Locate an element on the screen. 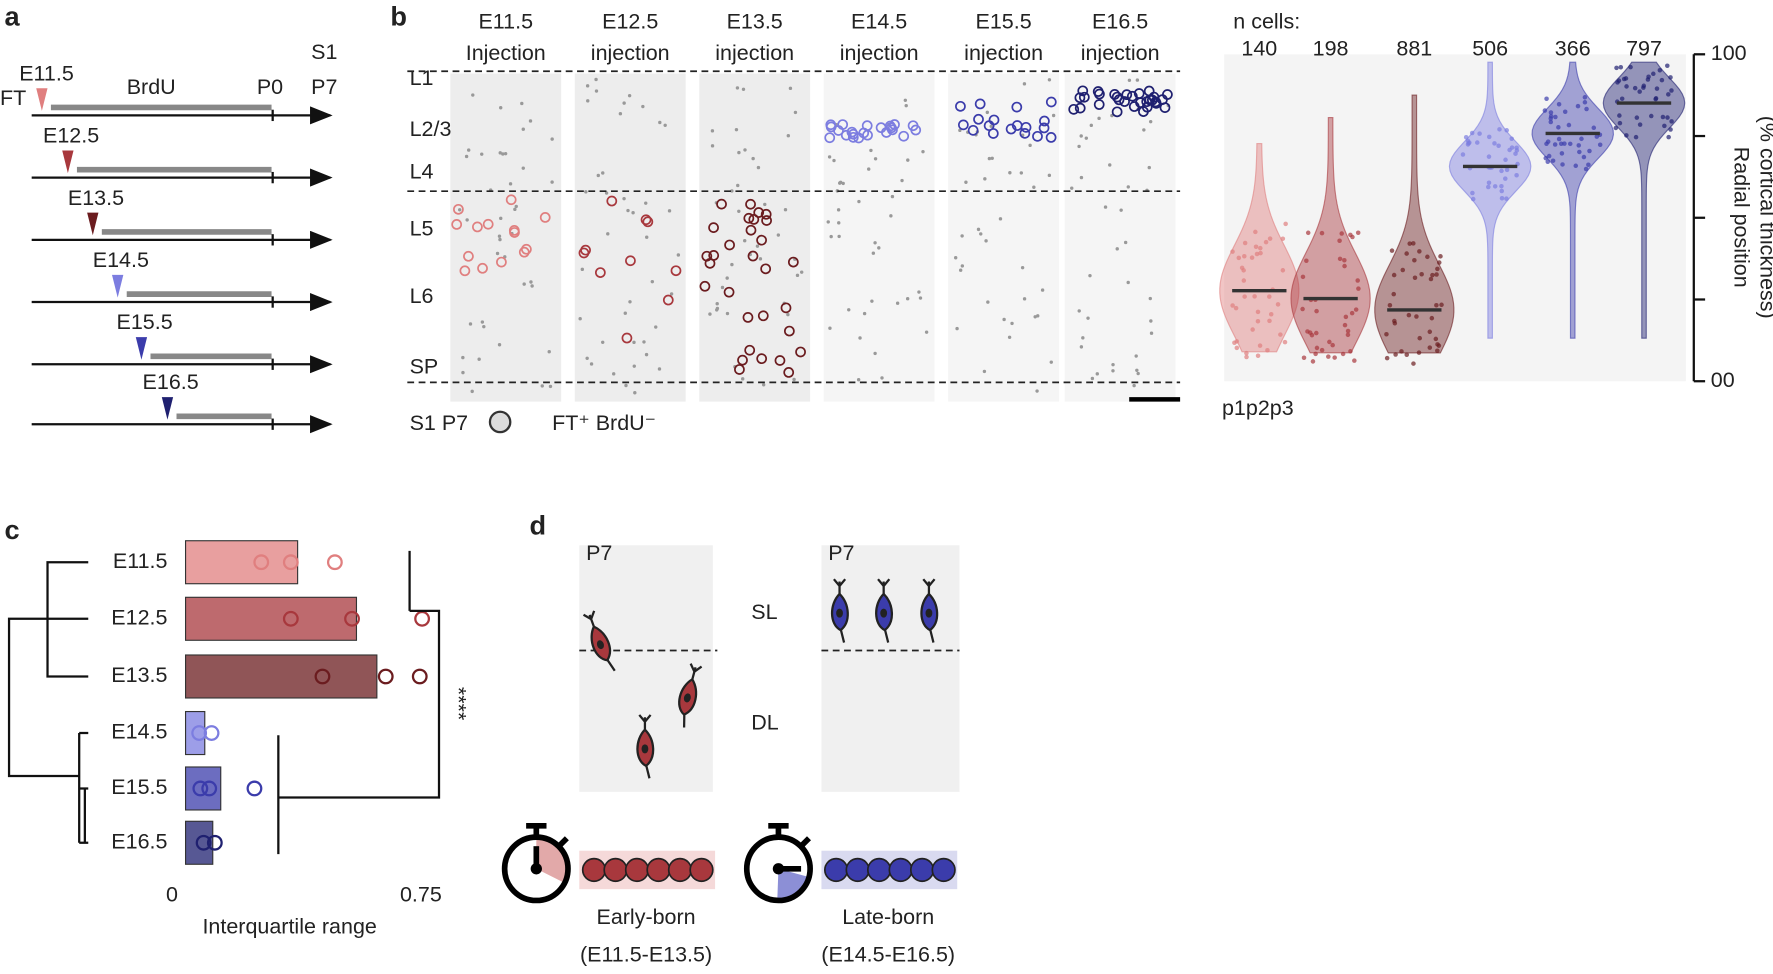 The height and width of the screenshot is (974, 1773). dendrite is located at coordinates (840, 610).